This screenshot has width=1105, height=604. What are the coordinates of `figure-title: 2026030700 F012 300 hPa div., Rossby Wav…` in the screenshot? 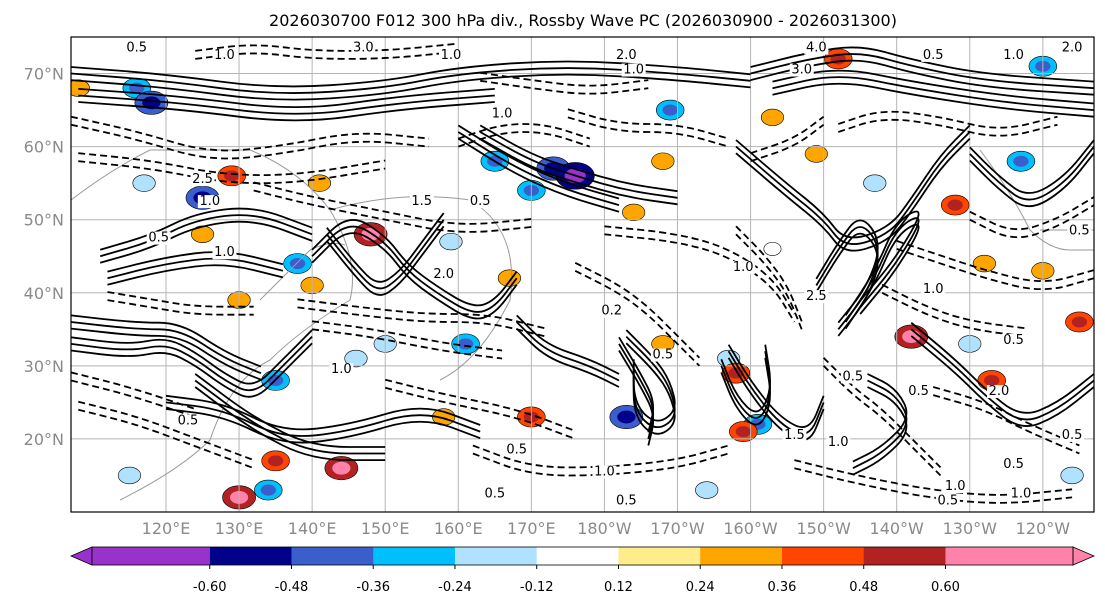 It's located at (583, 20).